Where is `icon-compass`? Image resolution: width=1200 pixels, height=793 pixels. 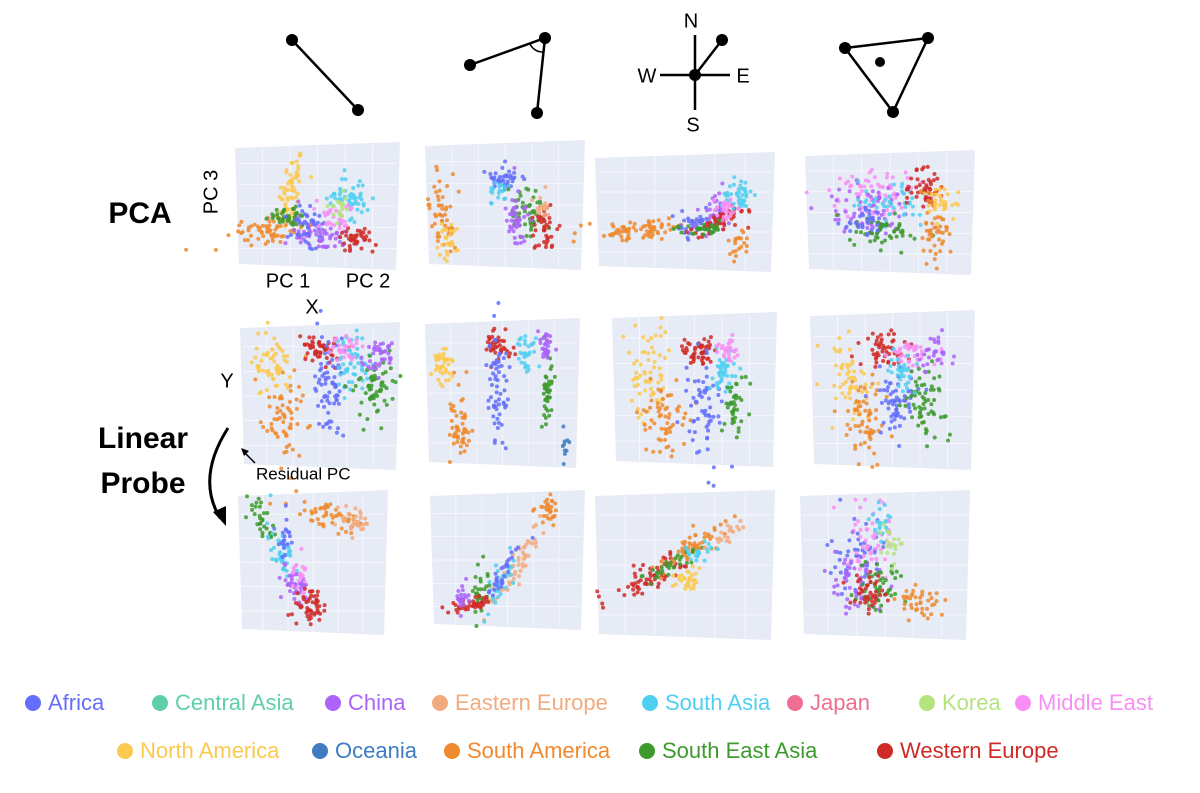
icon-compass is located at coordinates (695, 72).